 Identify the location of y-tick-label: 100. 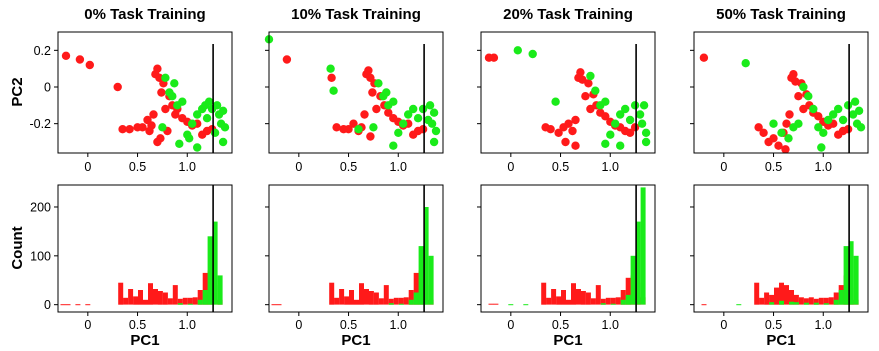
(40, 256).